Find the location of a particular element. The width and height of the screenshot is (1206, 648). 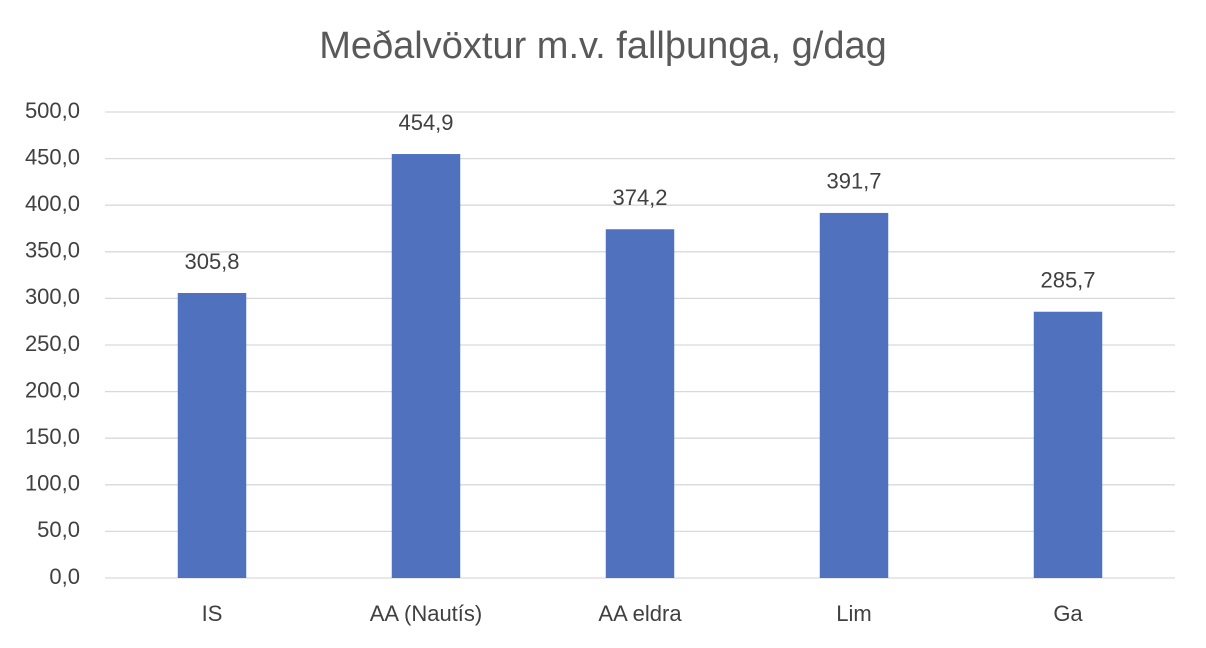

x-tick-label: AA eldra is located at coordinates (640, 613).